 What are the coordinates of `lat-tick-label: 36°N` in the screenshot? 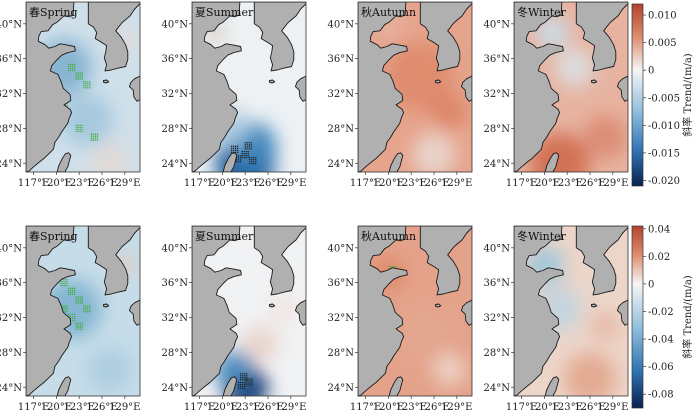 It's located at (497, 59).